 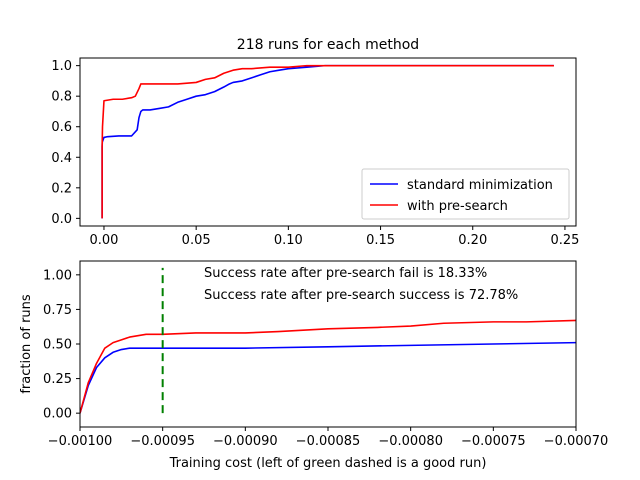 What do you see at coordinates (328, 441) in the screenshot?
I see `bottom-x-tick-label: −0.00085` at bounding box center [328, 441].